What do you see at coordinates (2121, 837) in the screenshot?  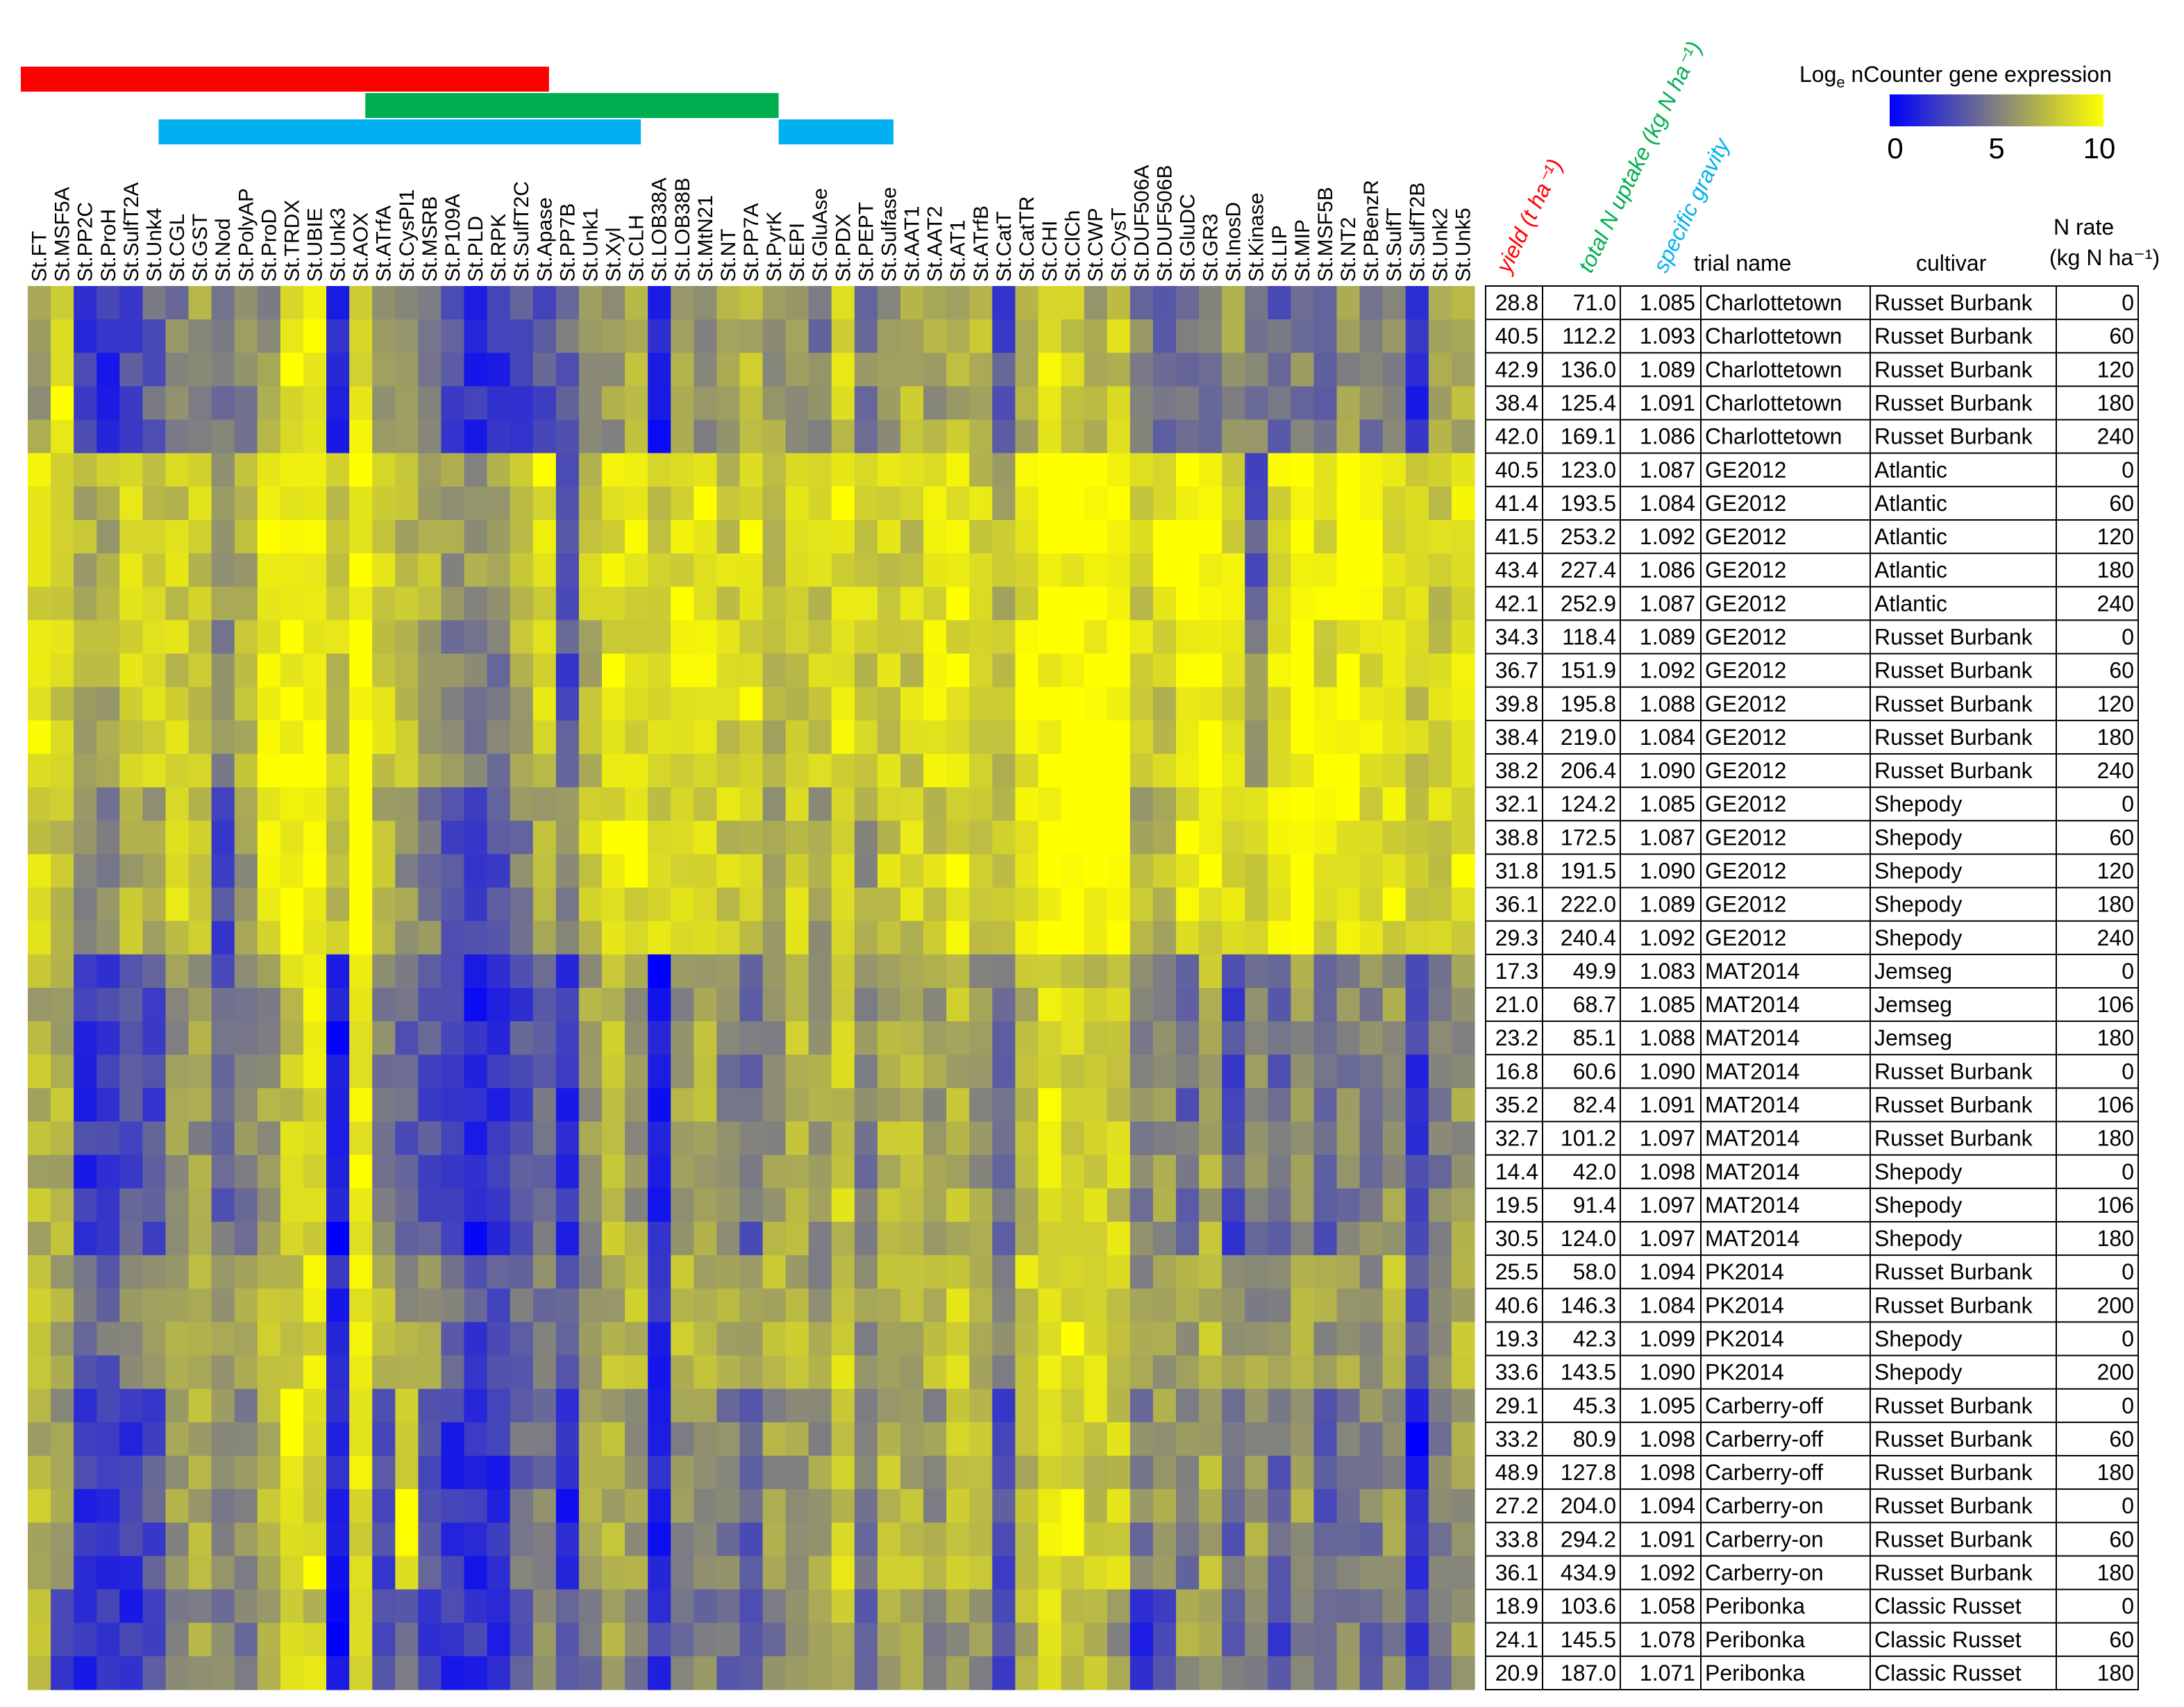 I see `table-cell-n_rate: 60` at bounding box center [2121, 837].